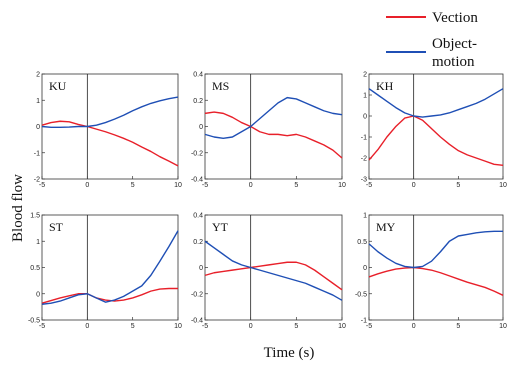 Image resolution: width=514 pixels, height=366 pixels. Describe the element at coordinates (453, 62) in the screenshot. I see `legend-label-object-motion-2: motion` at that location.